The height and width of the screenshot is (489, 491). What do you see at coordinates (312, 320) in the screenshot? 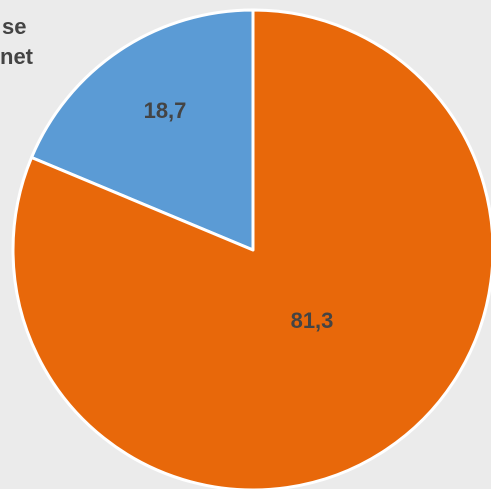
I see `pie-slice-label-2: 81,3` at bounding box center [312, 320].